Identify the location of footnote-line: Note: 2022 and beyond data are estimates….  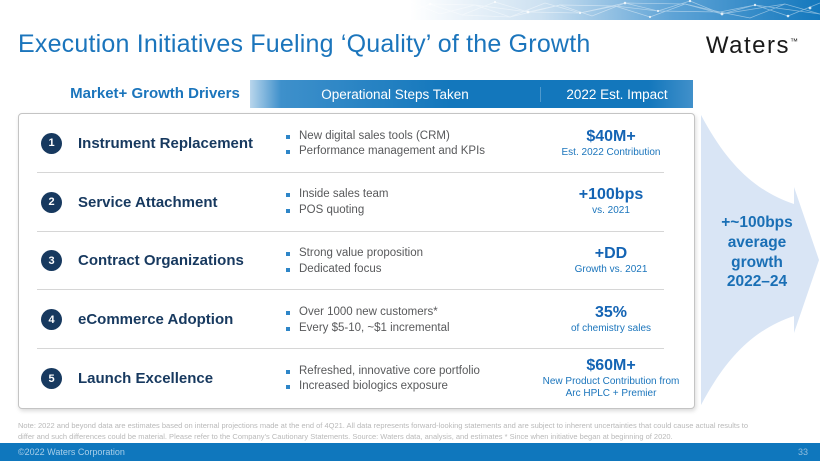
(383, 425).